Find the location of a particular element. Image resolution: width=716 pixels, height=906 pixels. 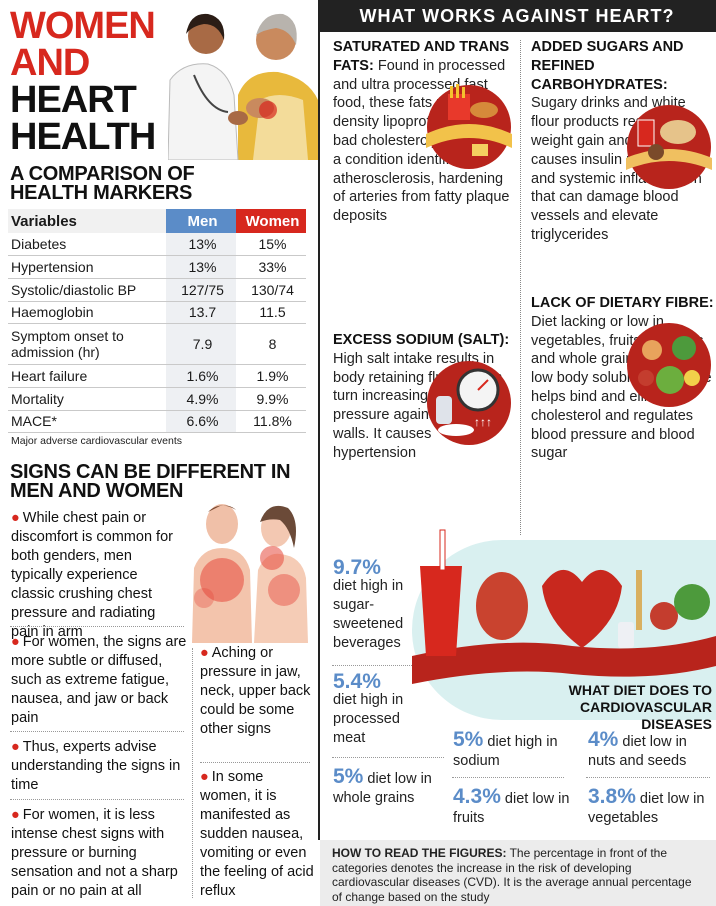

women-value: 8 is located at coordinates (271, 344).